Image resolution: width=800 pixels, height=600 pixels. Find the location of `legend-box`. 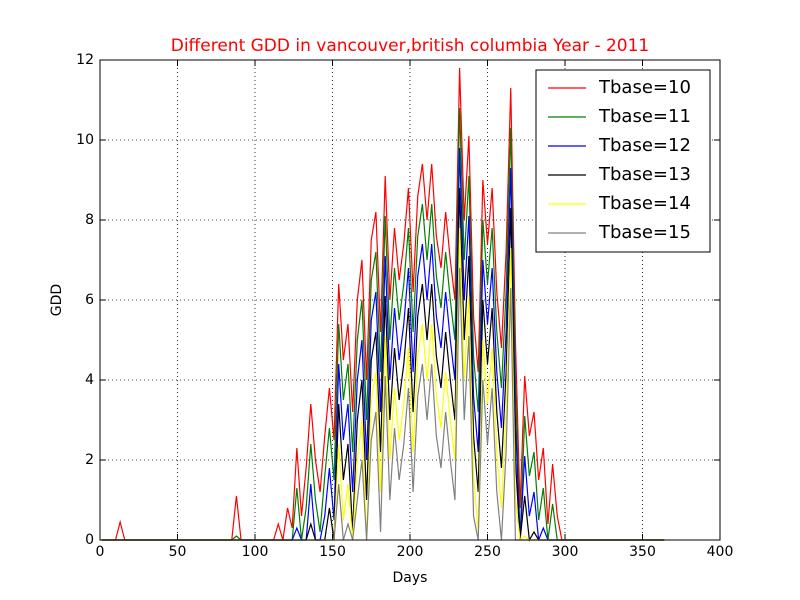

legend-box is located at coordinates (623, 161).